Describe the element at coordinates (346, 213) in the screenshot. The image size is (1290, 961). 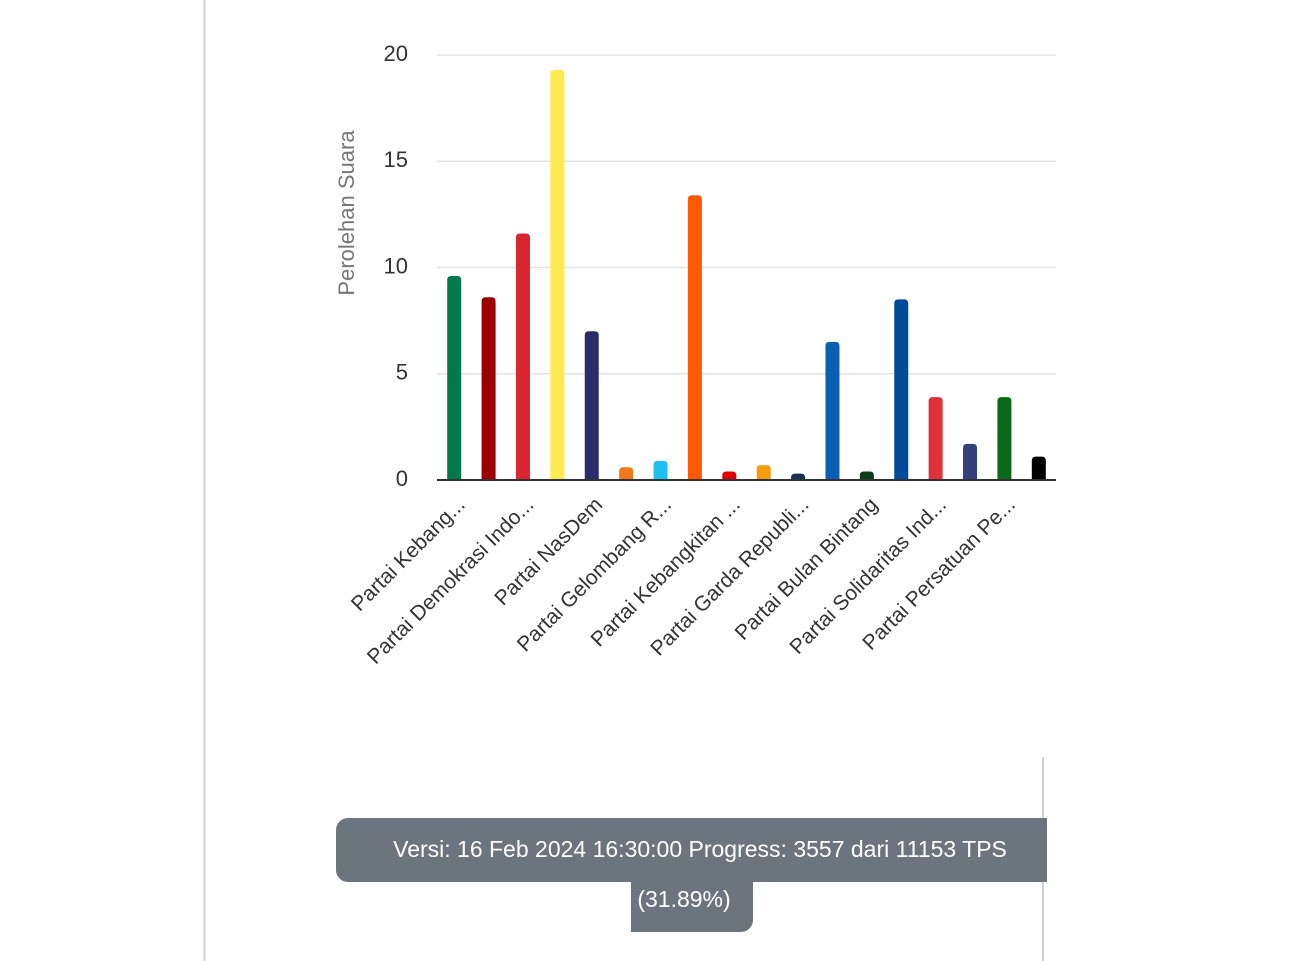
I see `y-axis-label: Perolehan Suara` at that location.